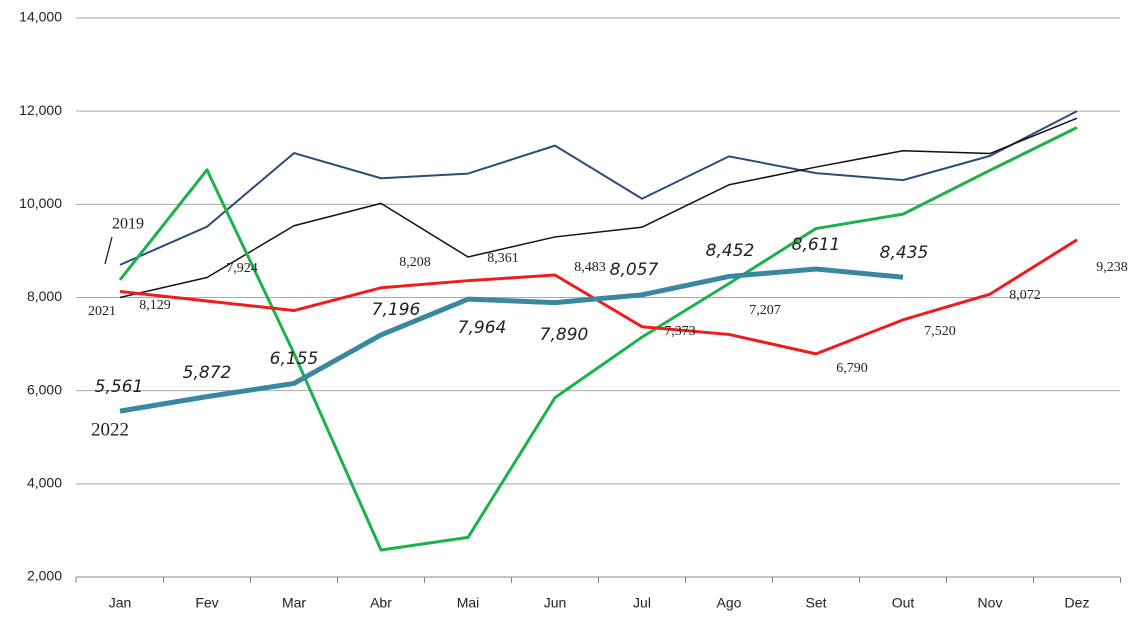  What do you see at coordinates (40, 17) in the screenshot?
I see `y-tick-label: 14,000` at bounding box center [40, 17].